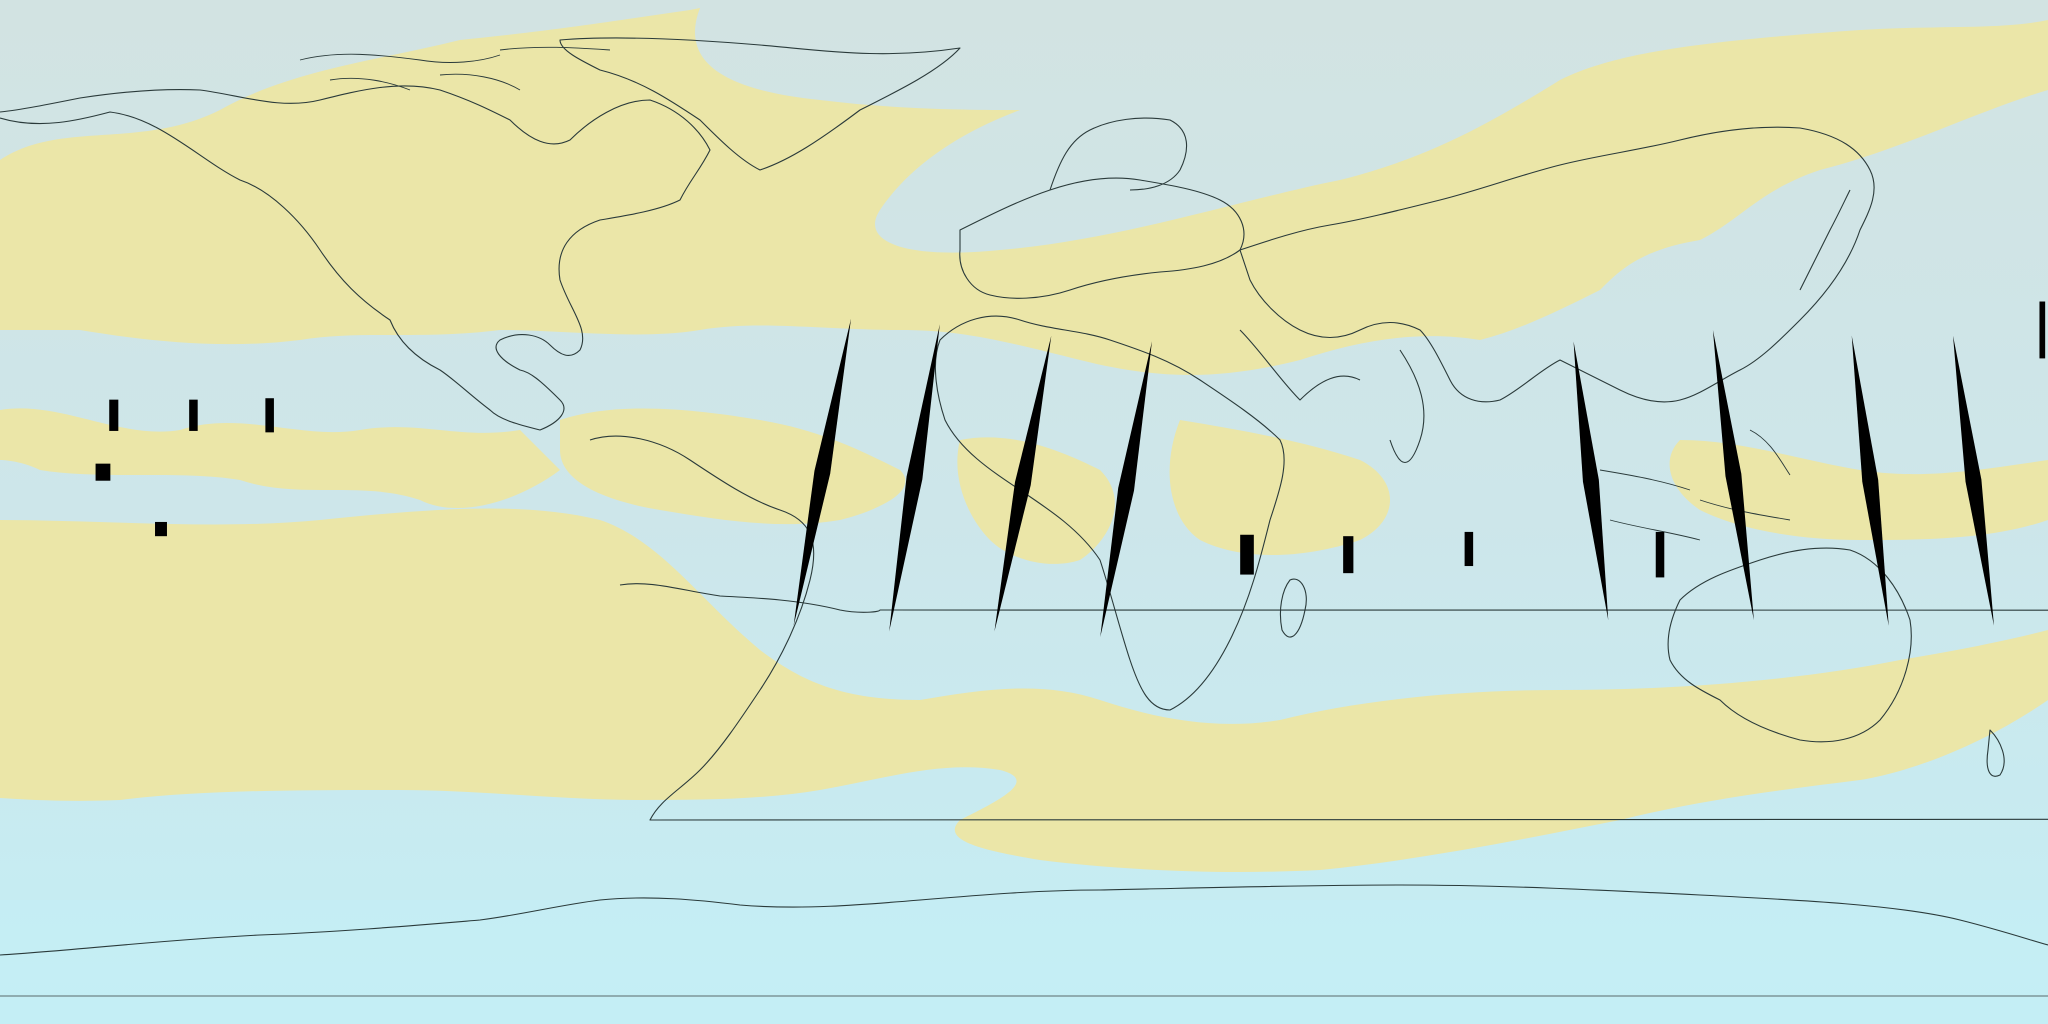  I want to click on coast-japan, so click(1825, 240).